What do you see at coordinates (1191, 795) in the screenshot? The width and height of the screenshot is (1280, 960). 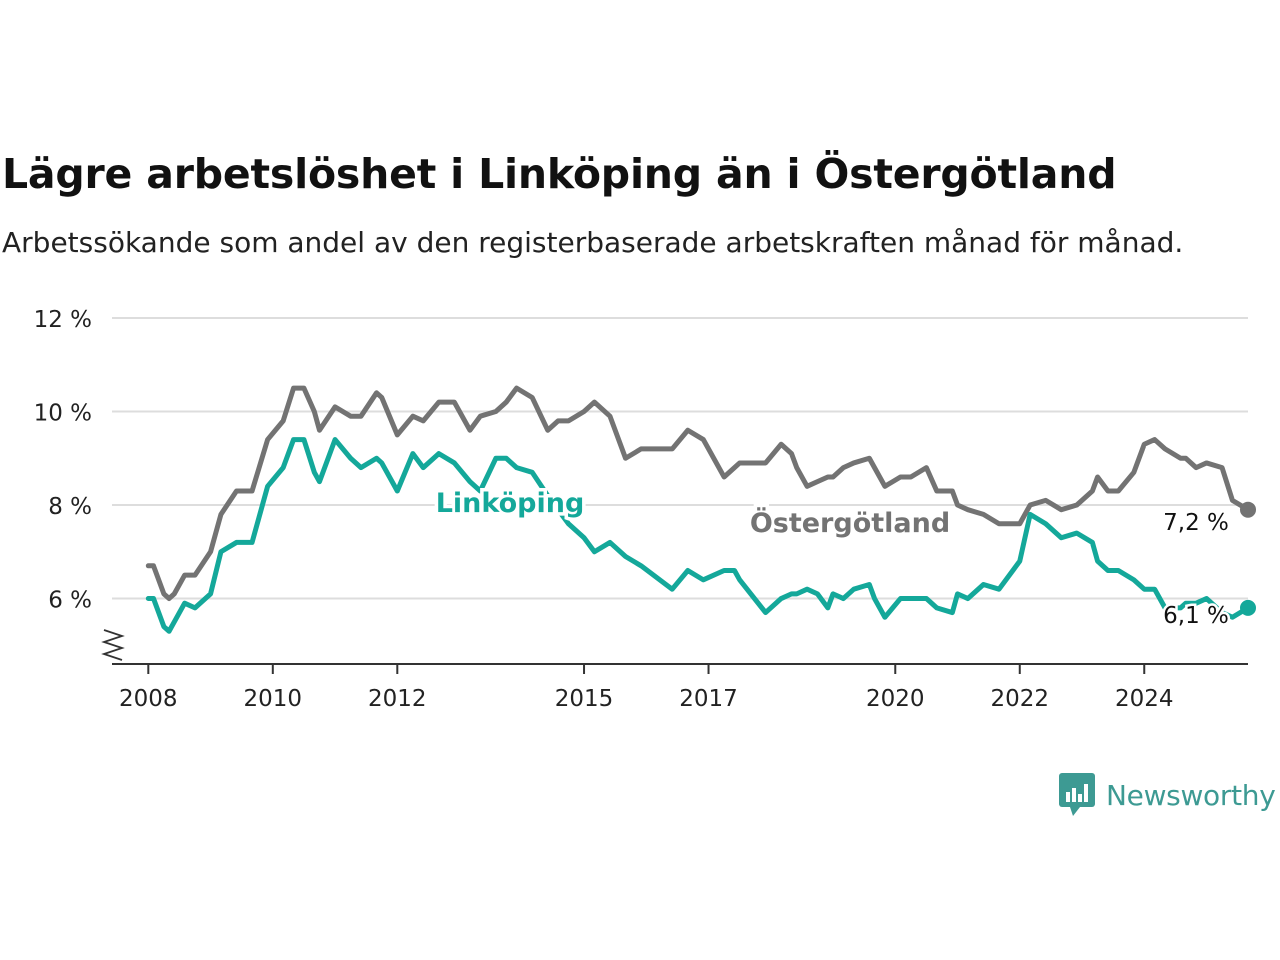 I see `brand-name: Newsworthy` at bounding box center [1191, 795].